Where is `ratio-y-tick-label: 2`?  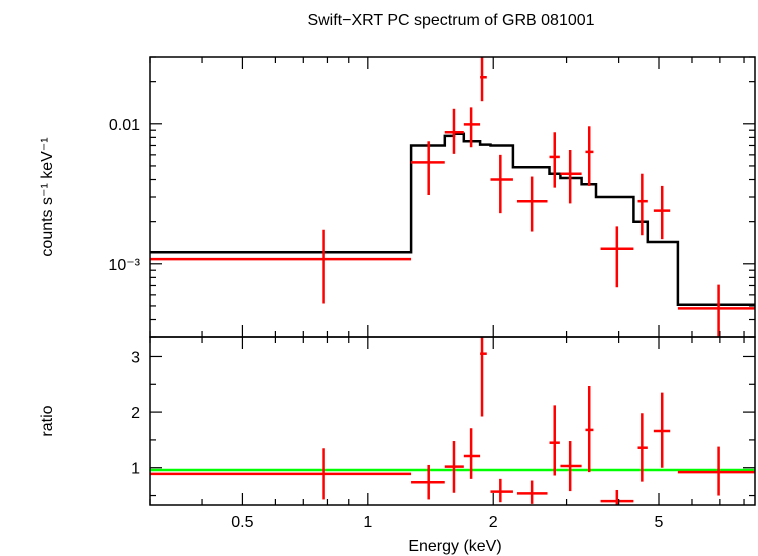 ratio-y-tick-label: 2 is located at coordinates (135, 413).